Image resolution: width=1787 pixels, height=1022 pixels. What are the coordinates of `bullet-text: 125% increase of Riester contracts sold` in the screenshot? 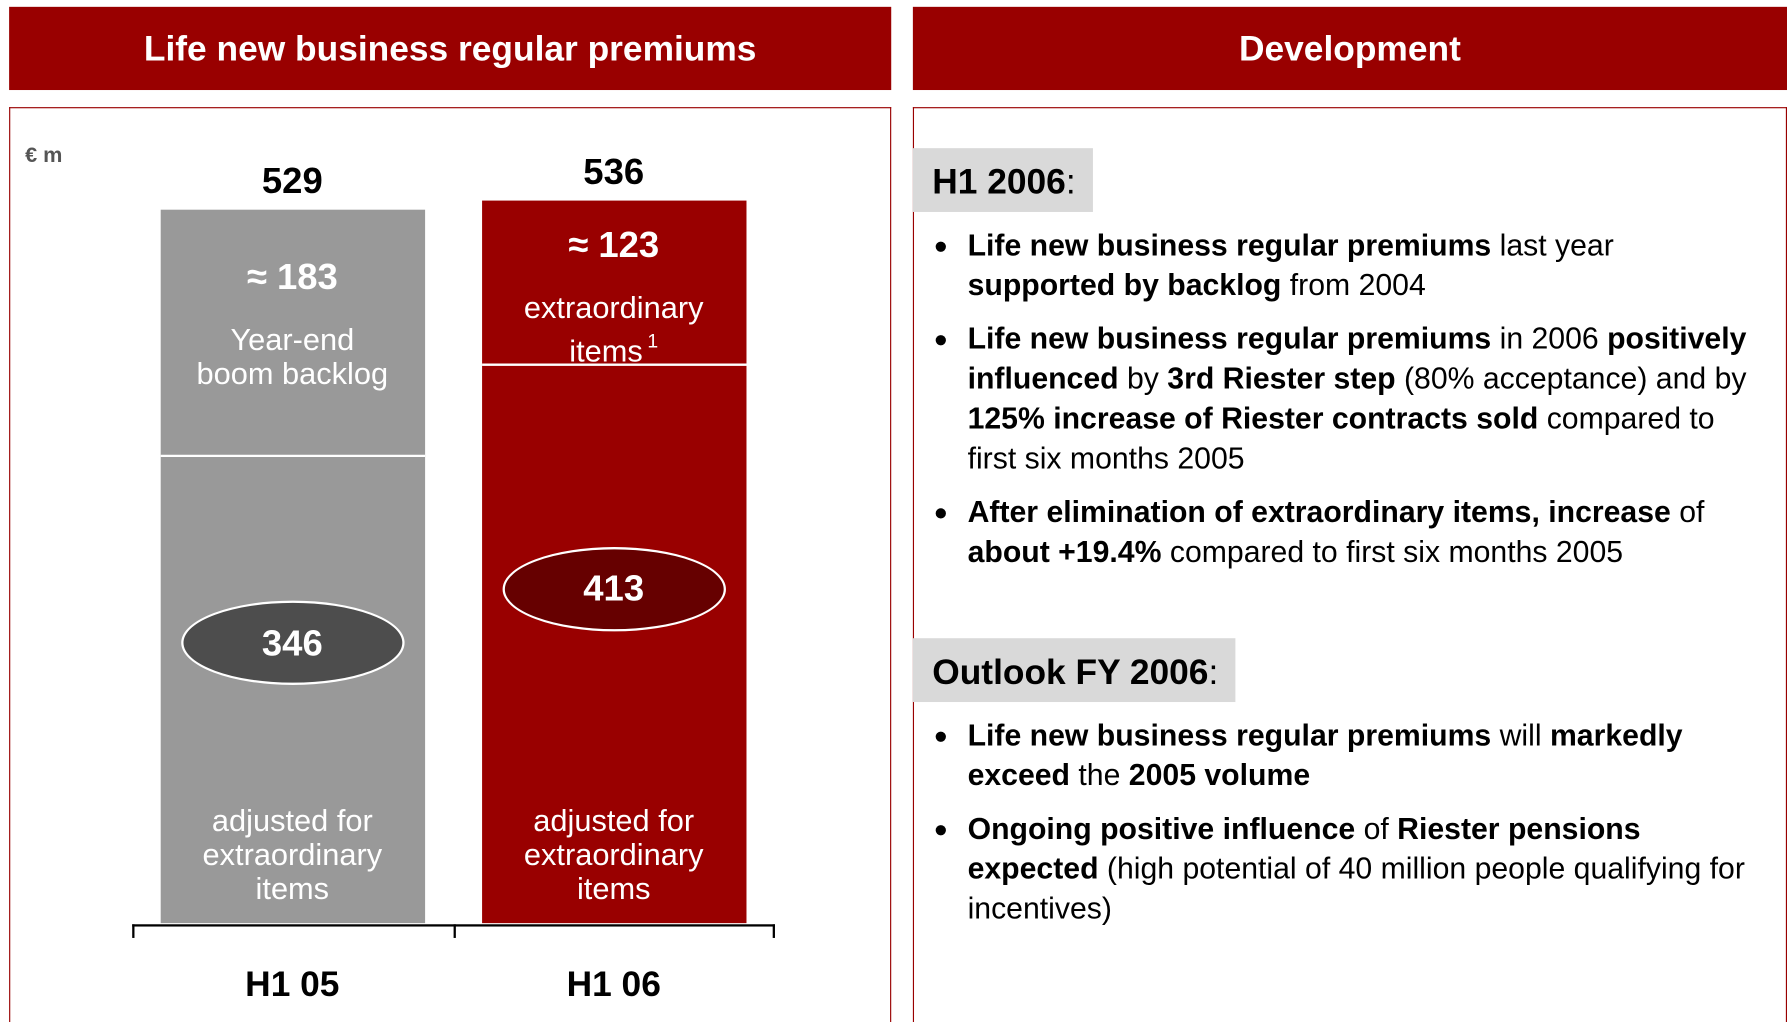 It's located at (1253, 418).